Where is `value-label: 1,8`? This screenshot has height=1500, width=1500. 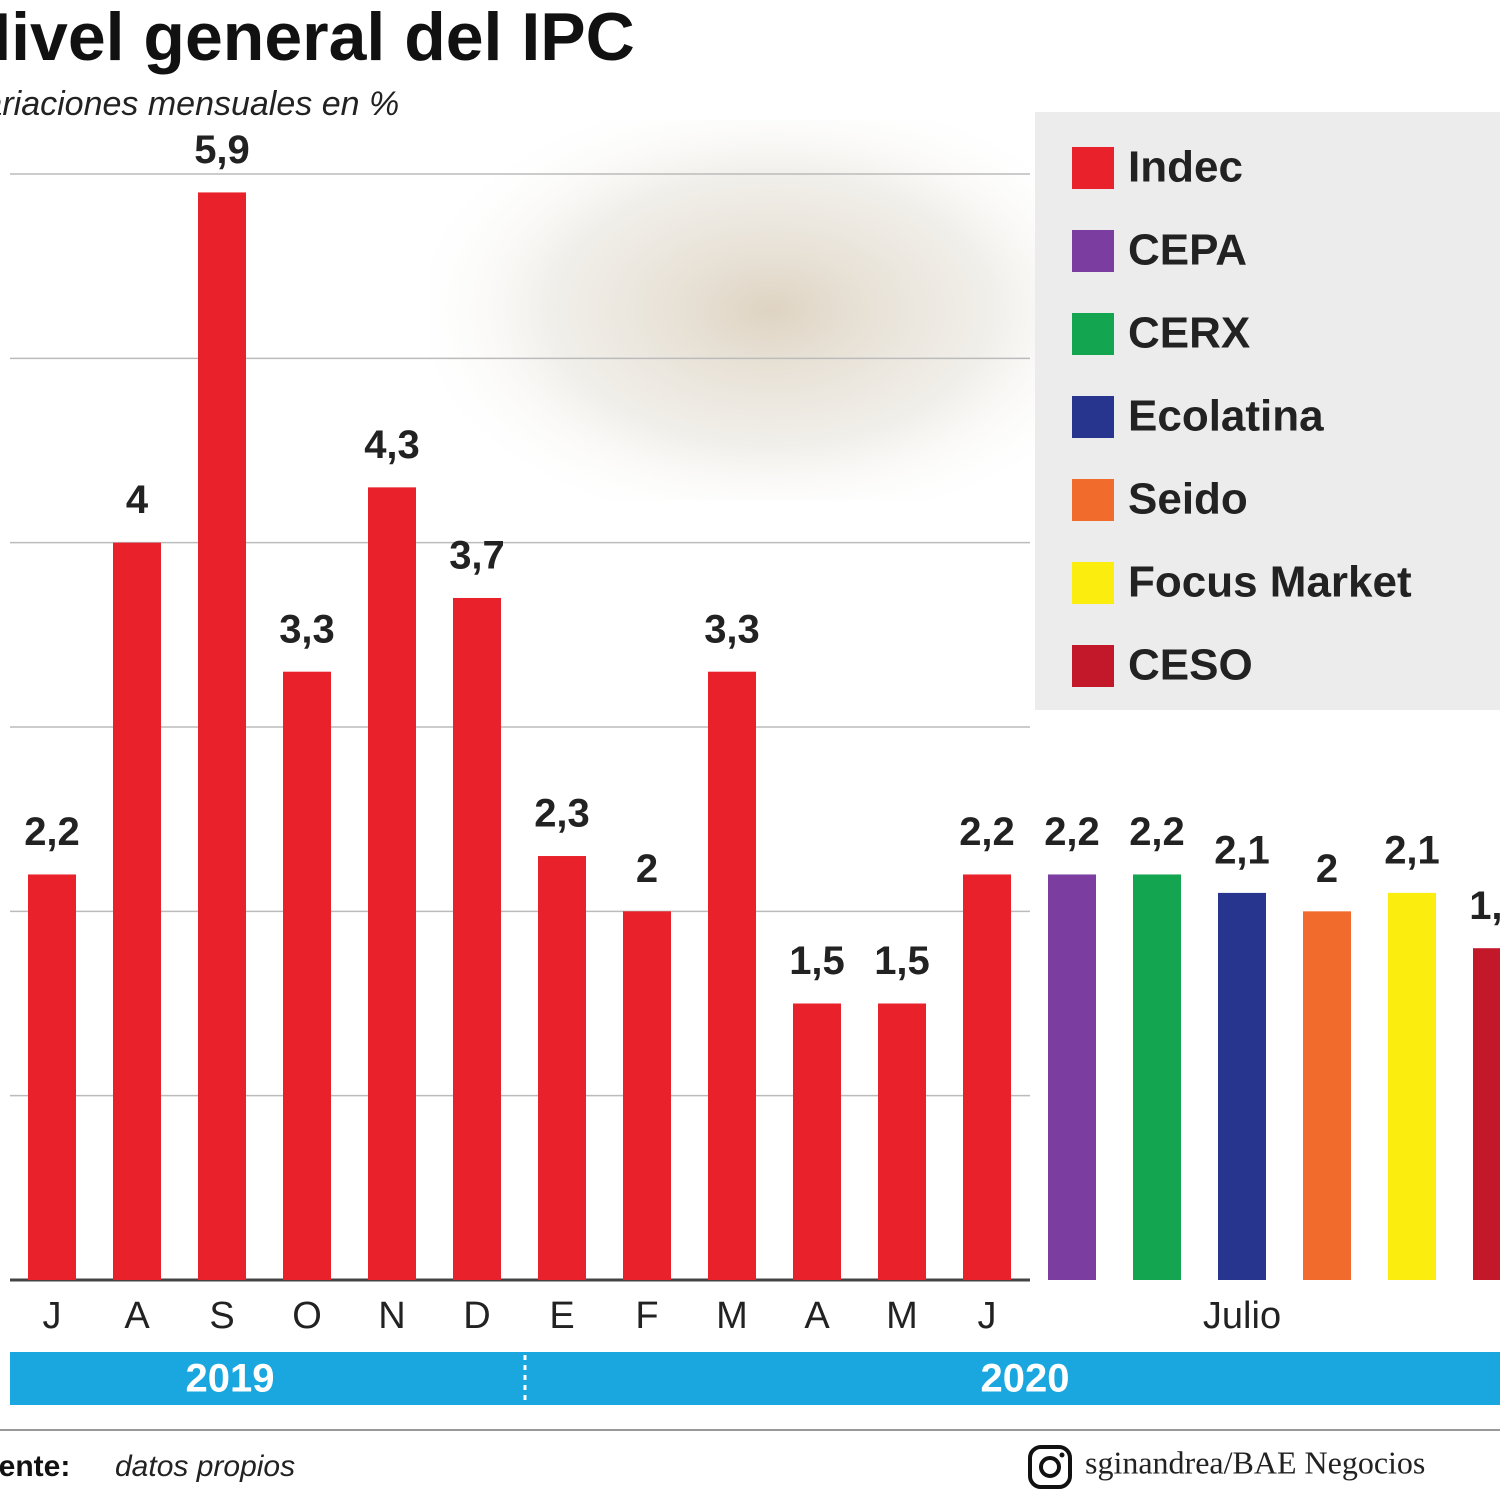 value-label: 1,8 is located at coordinates (1484, 906).